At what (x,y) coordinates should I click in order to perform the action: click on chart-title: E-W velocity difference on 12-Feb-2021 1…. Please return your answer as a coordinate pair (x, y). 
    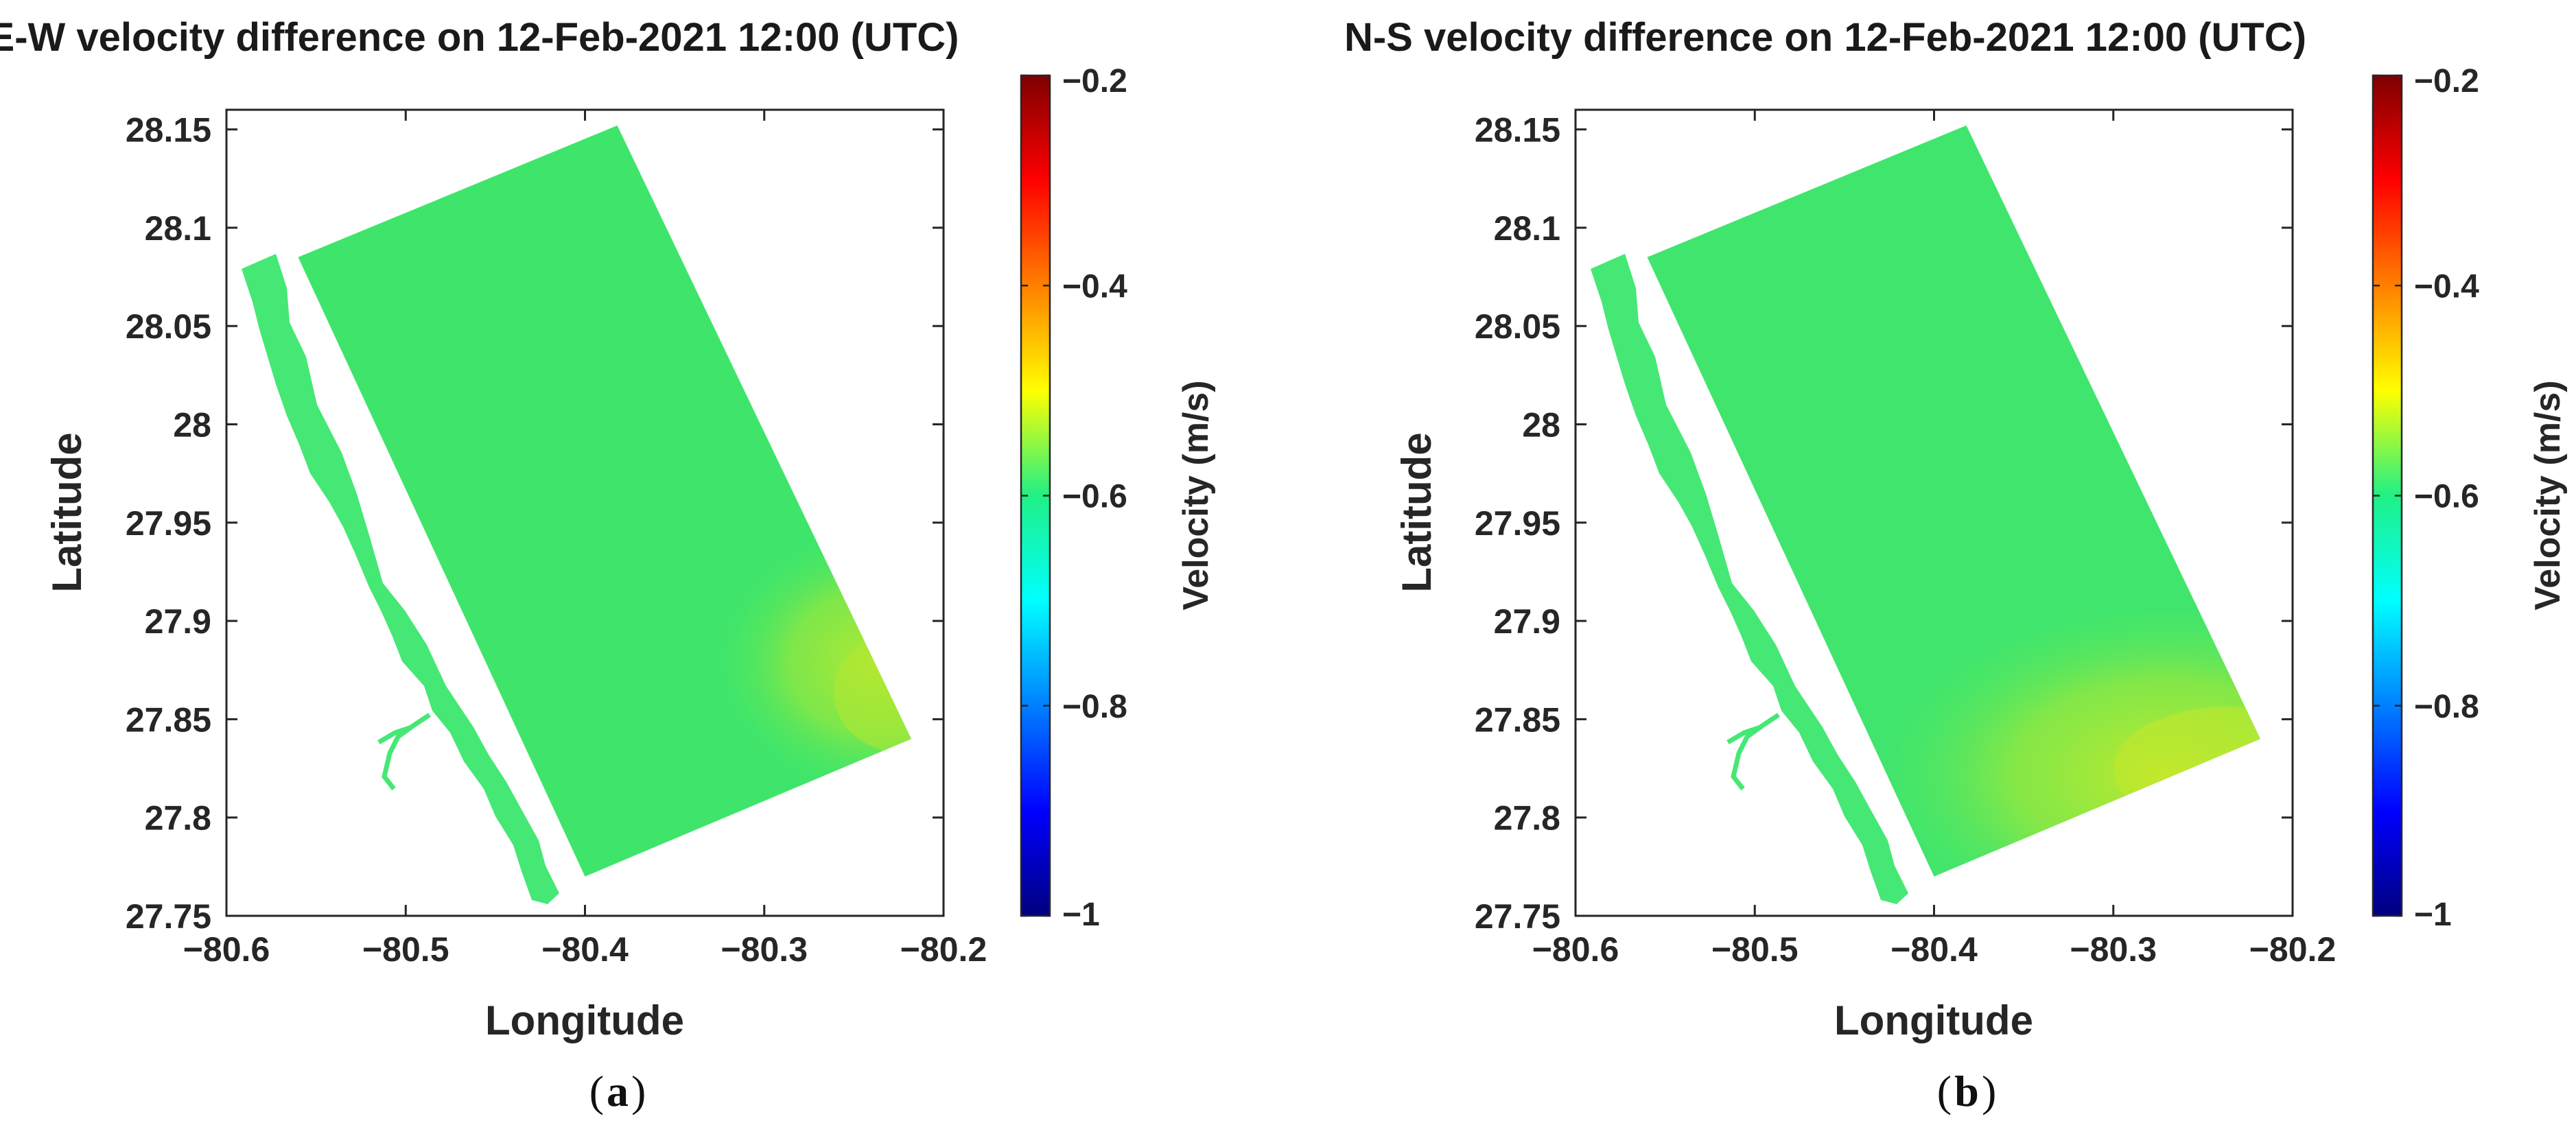
    Looking at the image, I should click on (479, 37).